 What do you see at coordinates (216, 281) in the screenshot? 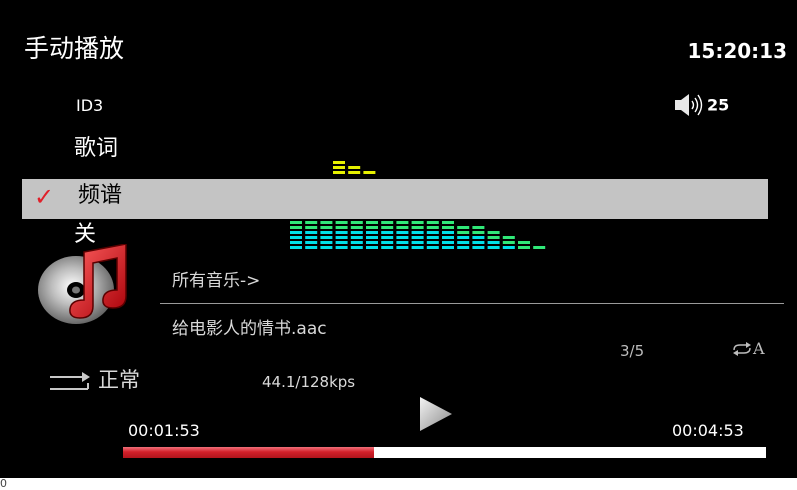
I see `breadcrumb: 所有音乐->` at bounding box center [216, 281].